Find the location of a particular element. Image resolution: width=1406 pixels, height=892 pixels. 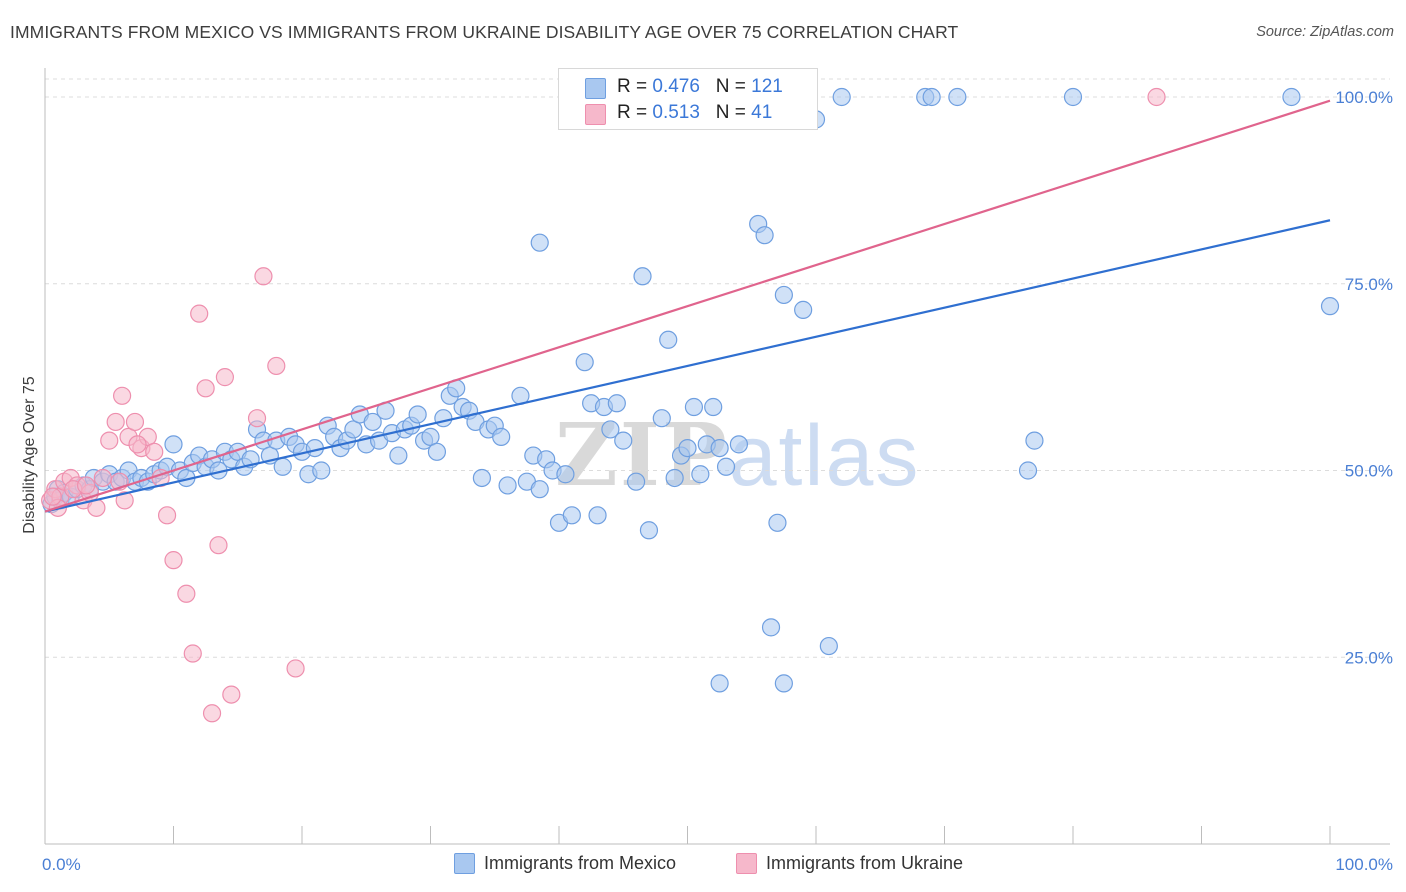

legend-r-label: R = is located at coordinates (632, 112).